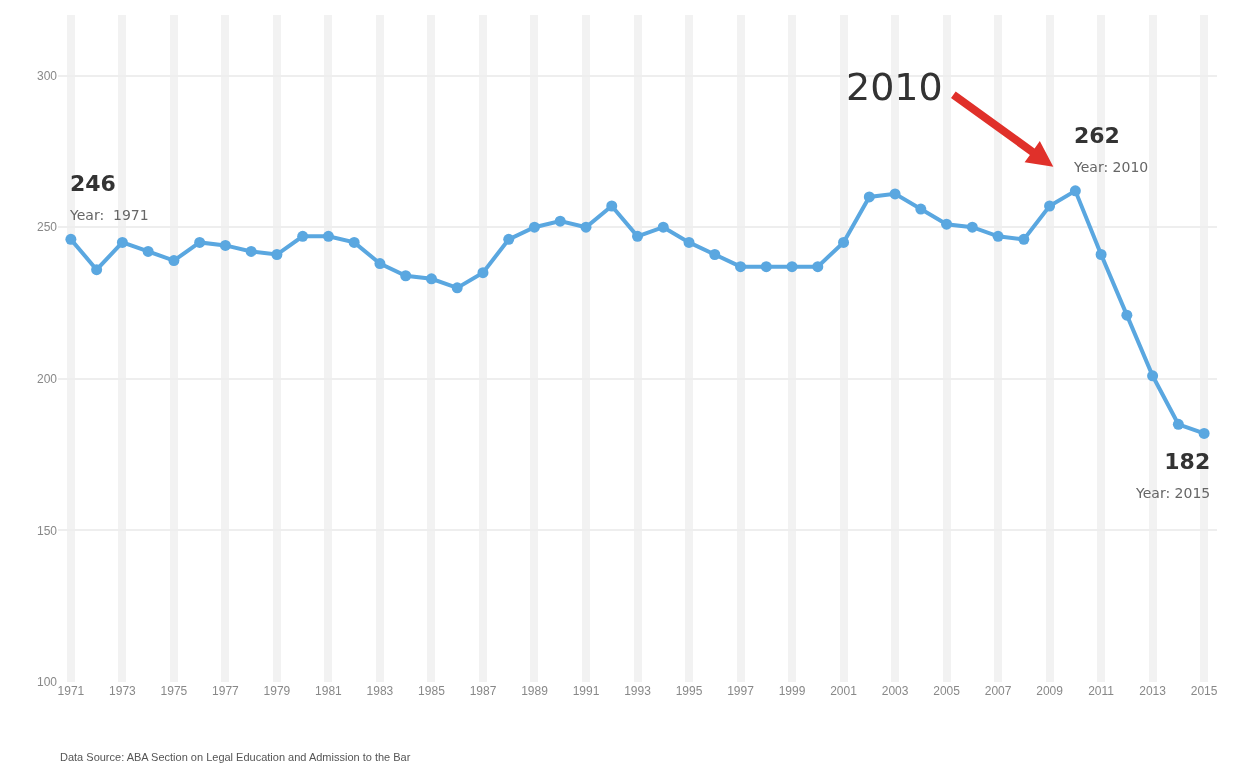 The width and height of the screenshot is (1239, 764). I want to click on x-tick-label: 1997, so click(741, 691).